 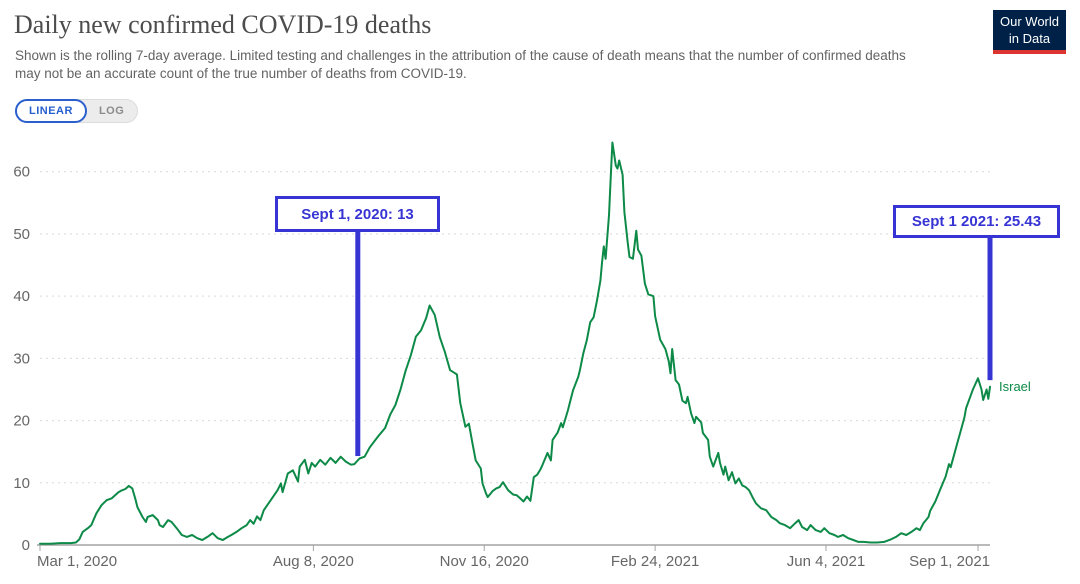 What do you see at coordinates (77, 561) in the screenshot?
I see `x-tick-label: Mar 1, 2020` at bounding box center [77, 561].